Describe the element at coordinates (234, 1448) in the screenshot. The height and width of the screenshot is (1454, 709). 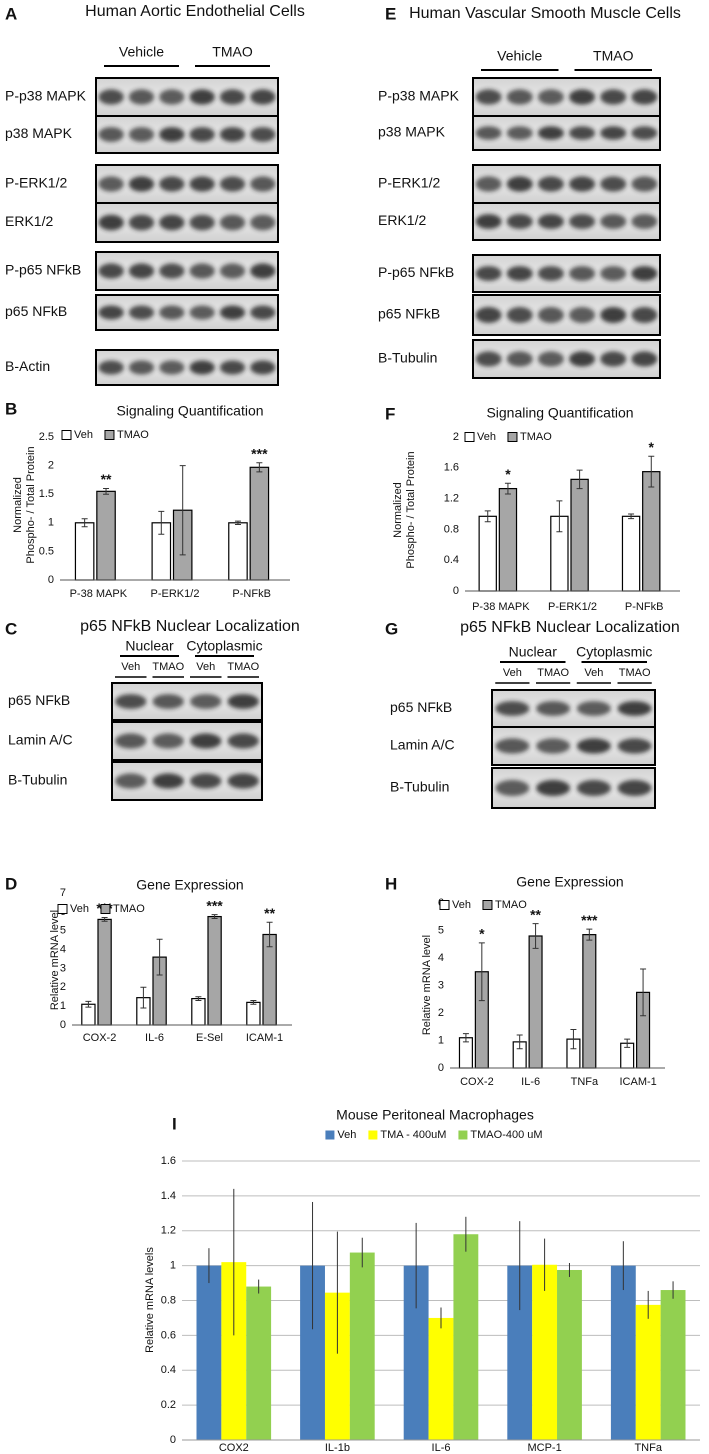
I see `x-tick-label: COX2` at that location.